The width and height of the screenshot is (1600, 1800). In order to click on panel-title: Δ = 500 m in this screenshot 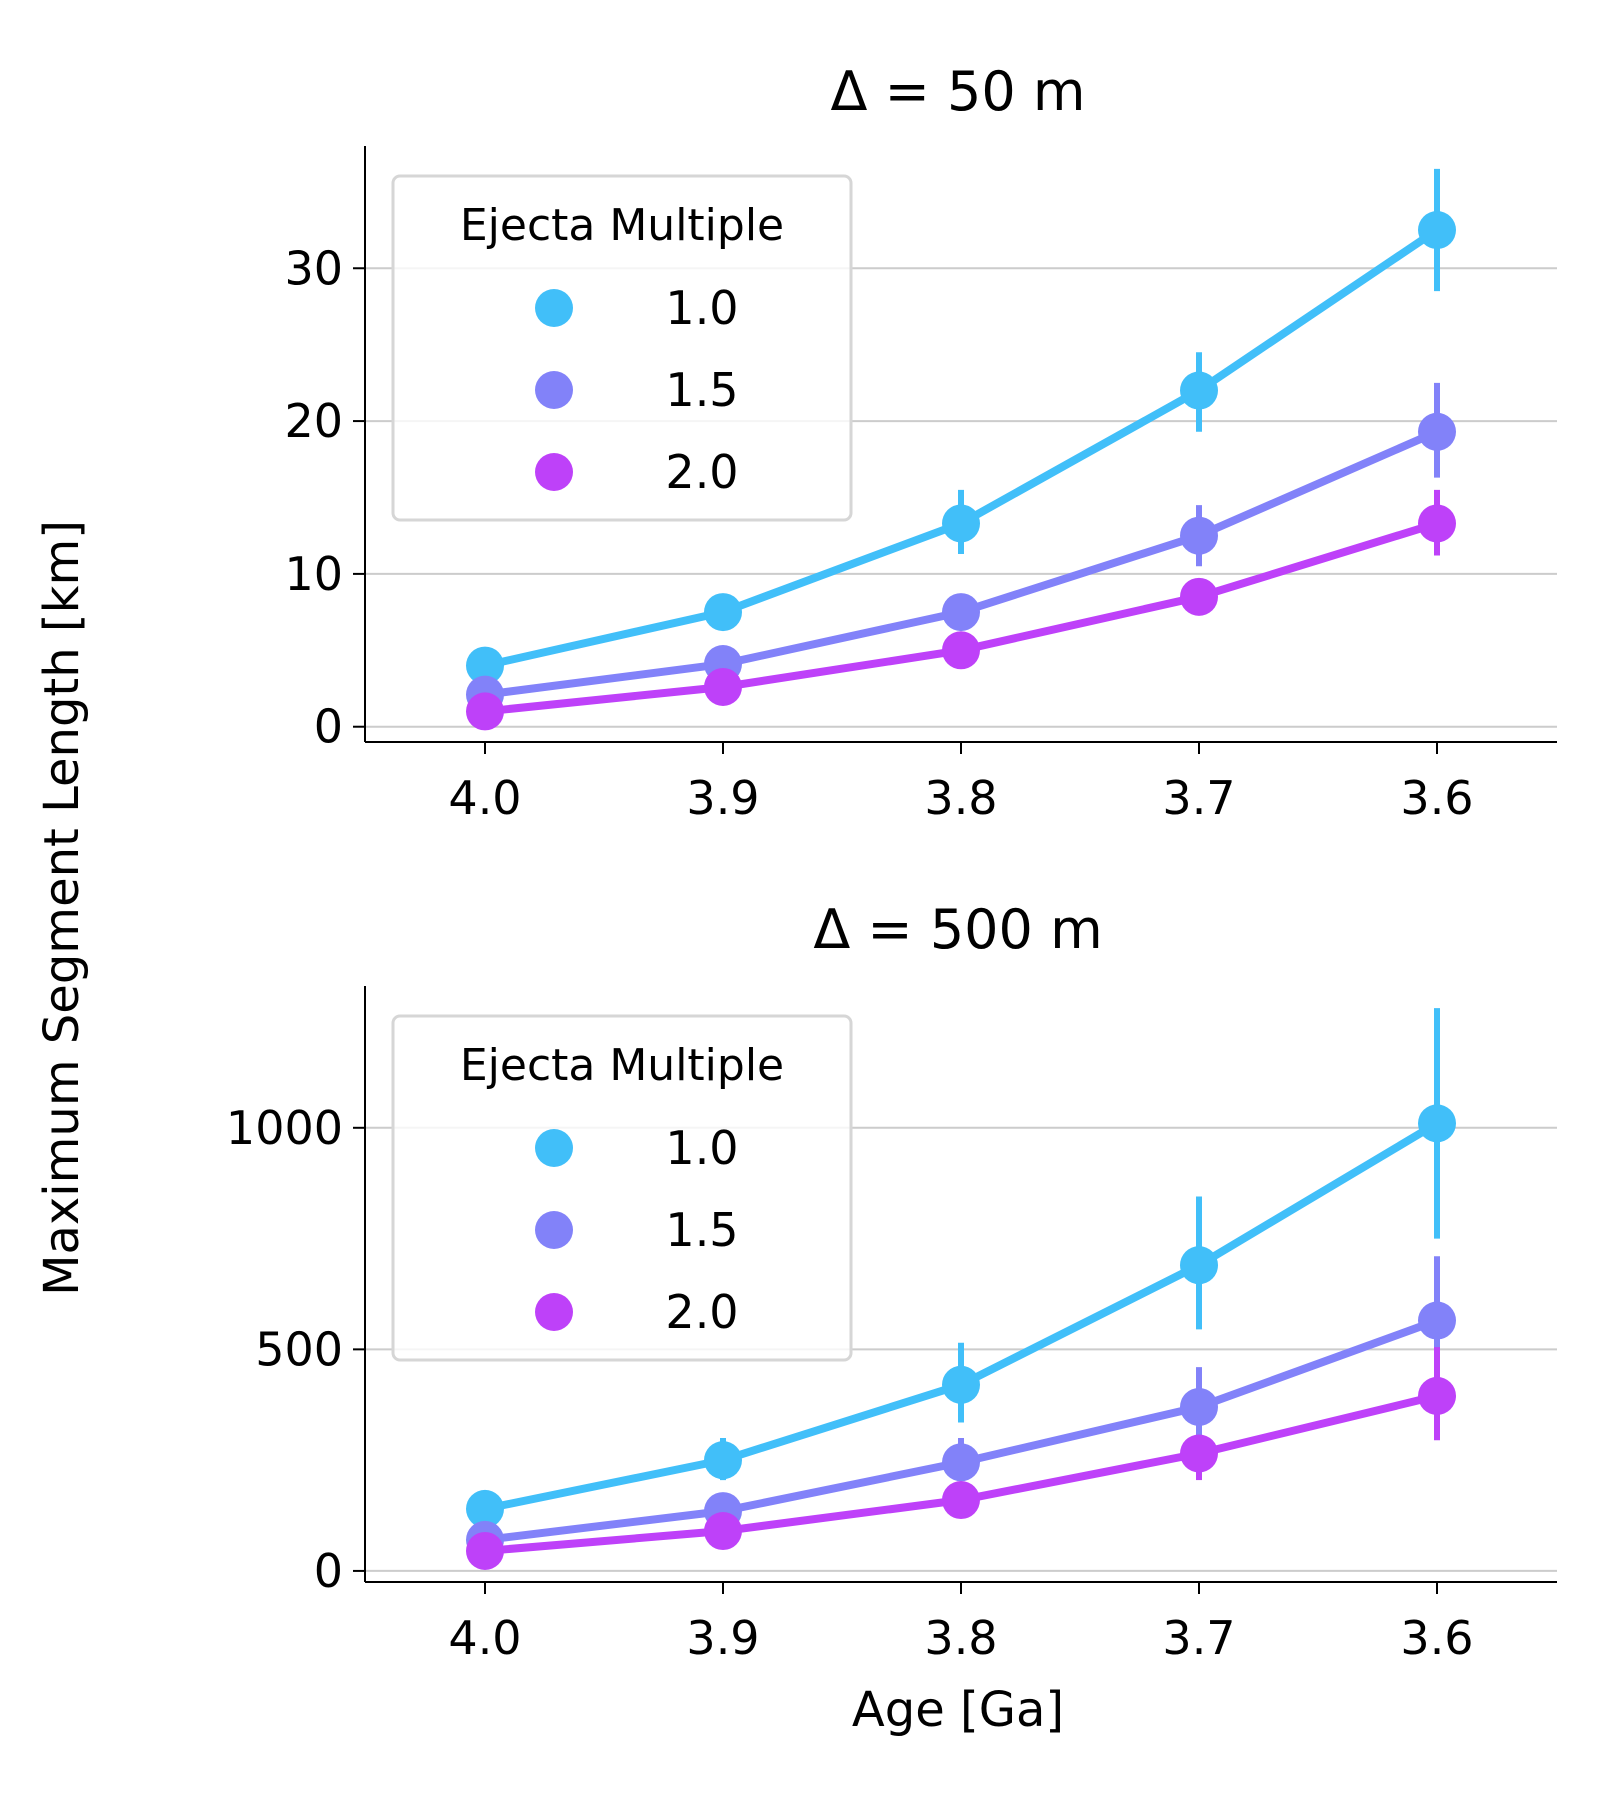, I will do `click(957, 929)`.